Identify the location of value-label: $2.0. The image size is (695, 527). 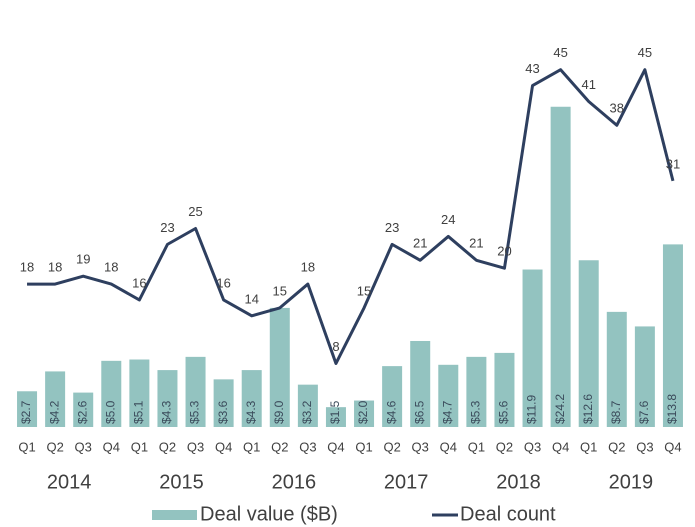
(363, 412).